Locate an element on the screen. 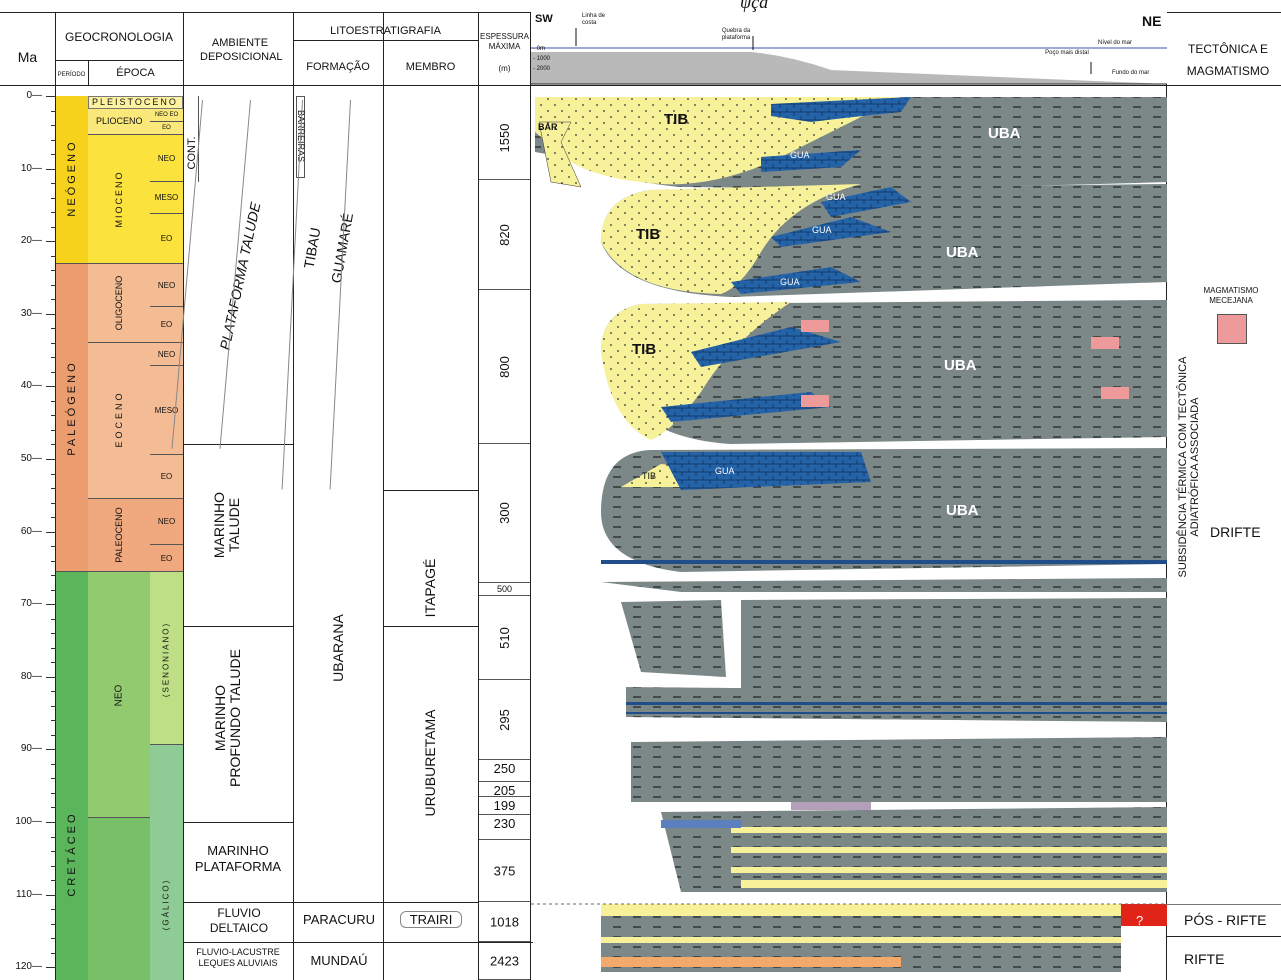 Image resolution: width=1281 pixels, height=980 pixels. label-uba-2: UBA is located at coordinates (962, 252).